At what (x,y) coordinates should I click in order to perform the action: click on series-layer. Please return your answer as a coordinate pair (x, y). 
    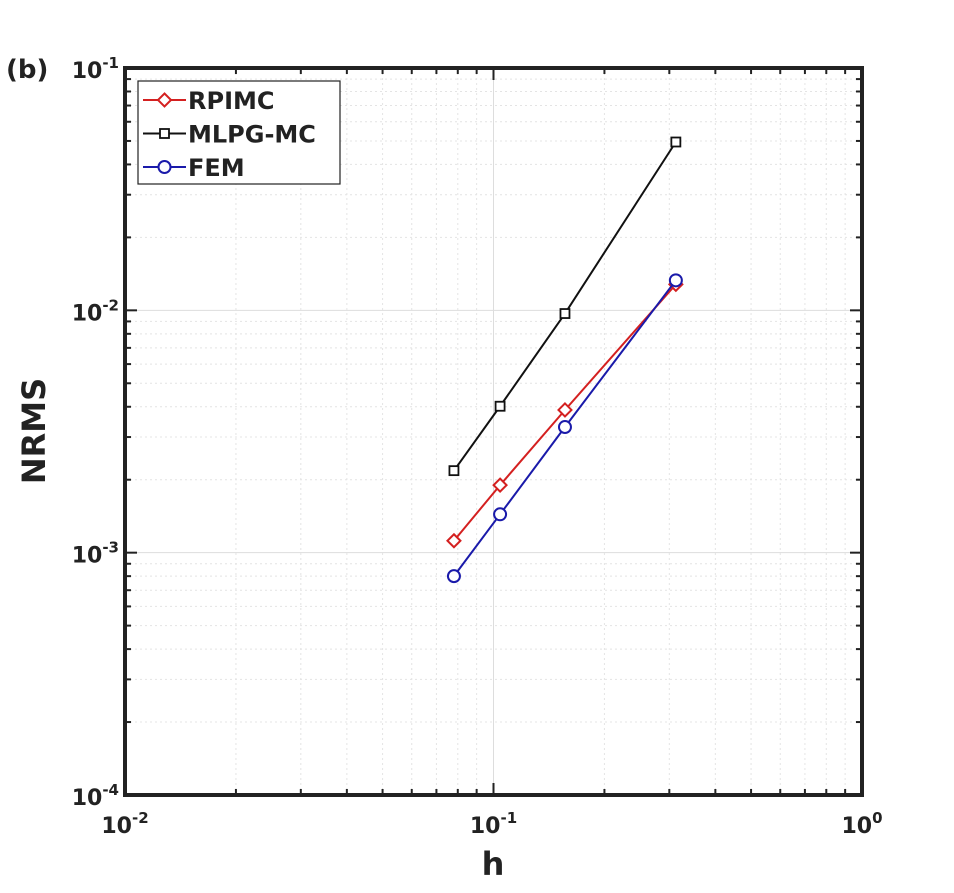
    Looking at the image, I should click on (565, 360).